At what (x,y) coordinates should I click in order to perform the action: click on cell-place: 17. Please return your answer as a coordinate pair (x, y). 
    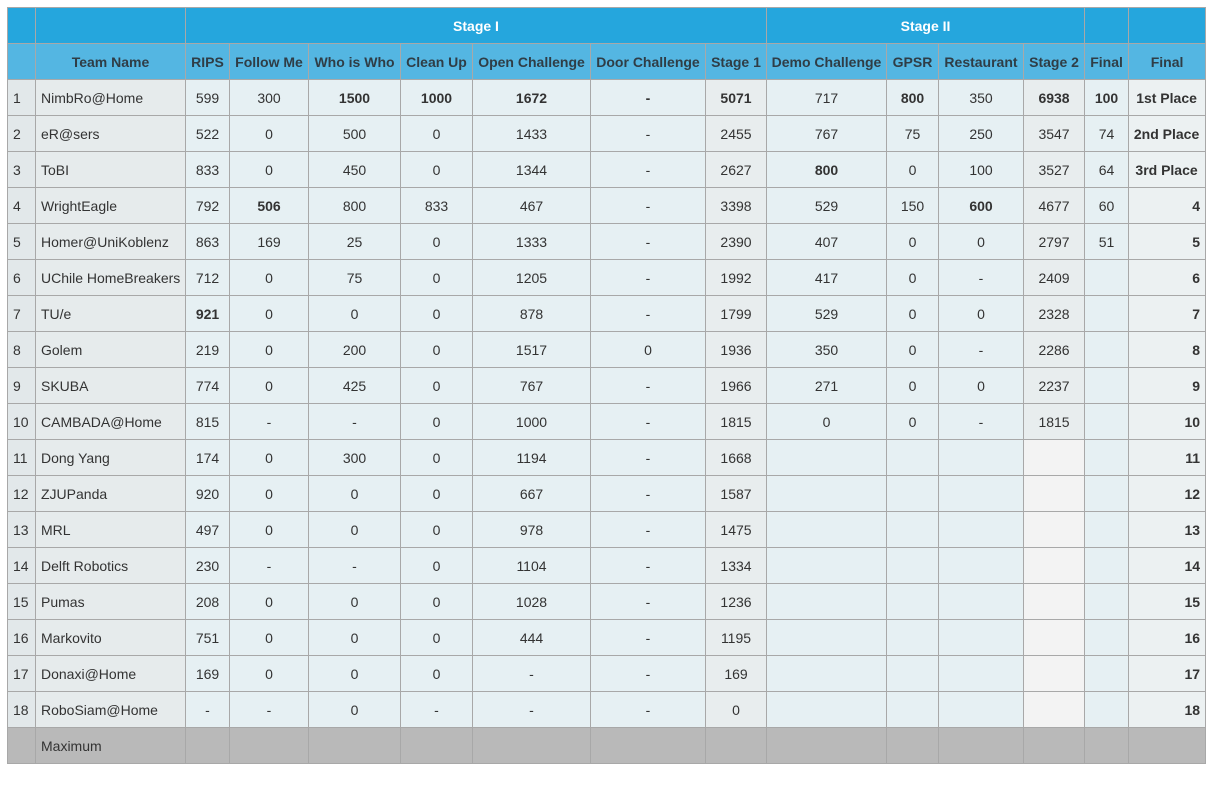
    Looking at the image, I should click on (1167, 673).